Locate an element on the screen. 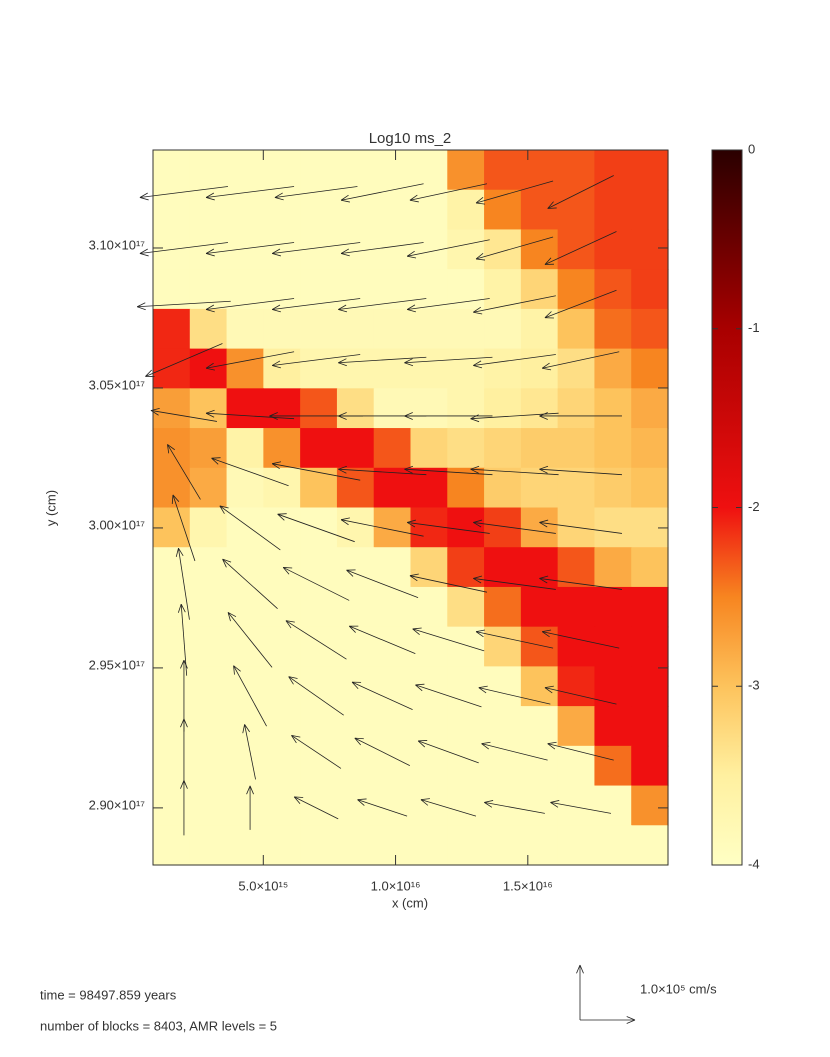 Image resolution: width=830 pixels, height=1057 pixels. footer-blocks: number of blocks = 8403, AMR levels = 5 is located at coordinates (158, 1025).